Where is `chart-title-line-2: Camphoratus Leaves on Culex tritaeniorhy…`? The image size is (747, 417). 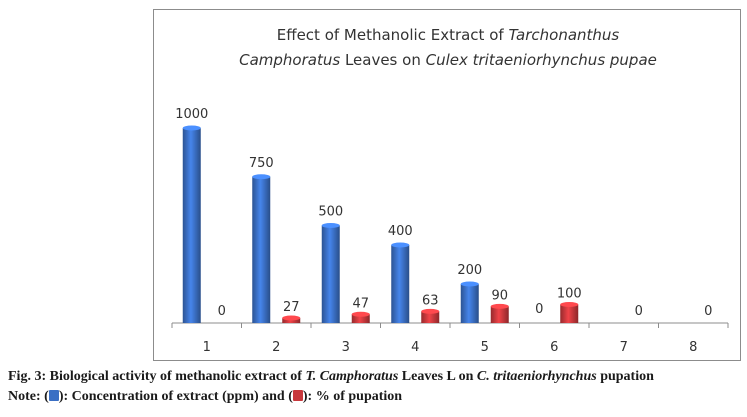
chart-title-line-2: Camphoratus Leaves on Culex tritaeniorhy… is located at coordinates (448, 60).